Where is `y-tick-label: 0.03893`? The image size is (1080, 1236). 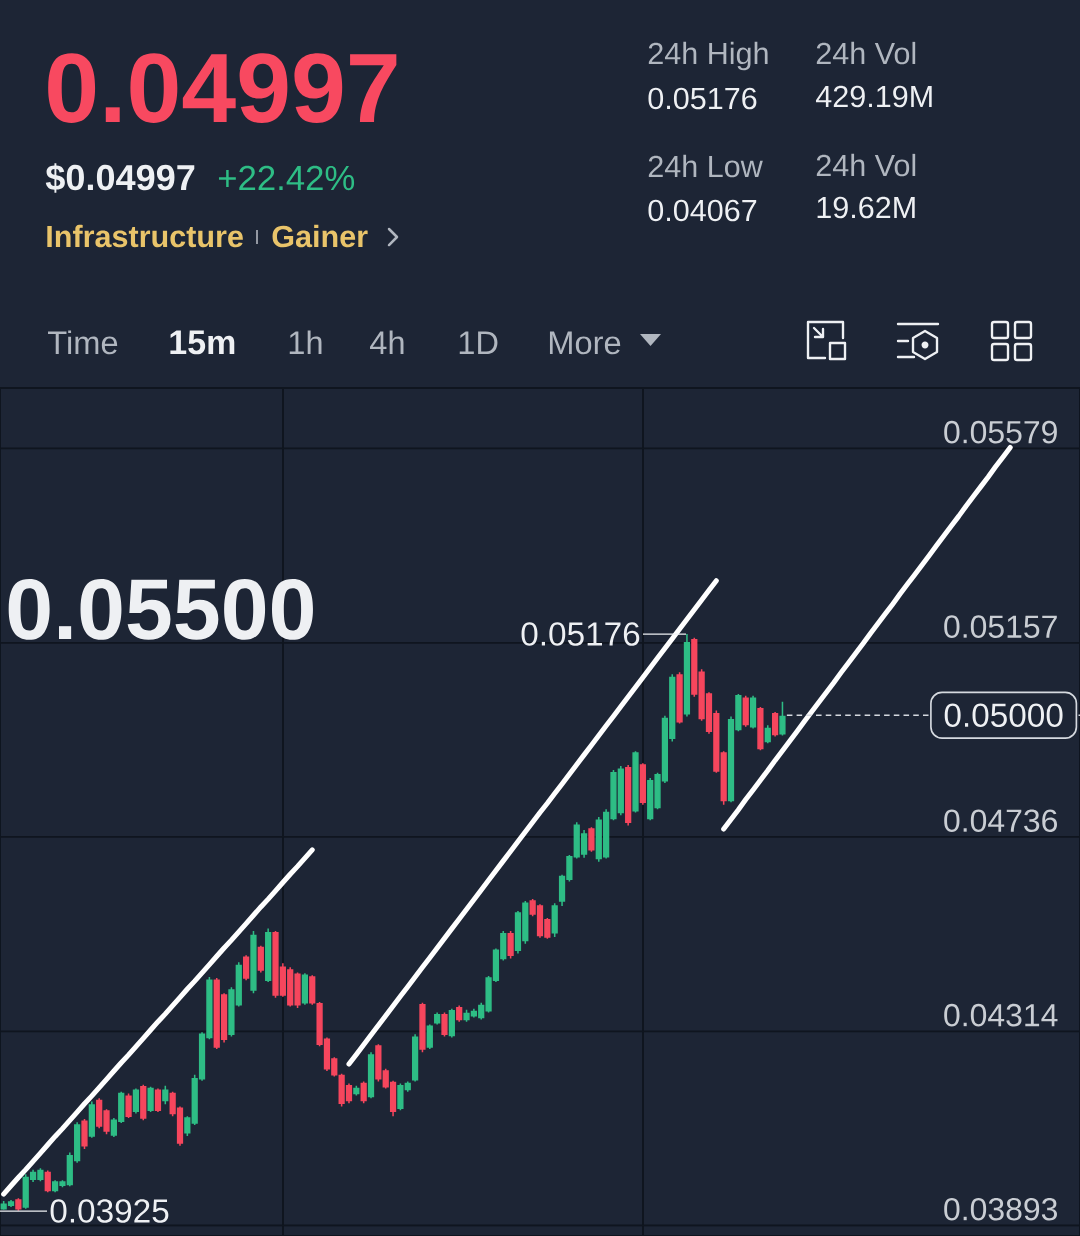
y-tick-label: 0.03893 is located at coordinates (1000, 1209).